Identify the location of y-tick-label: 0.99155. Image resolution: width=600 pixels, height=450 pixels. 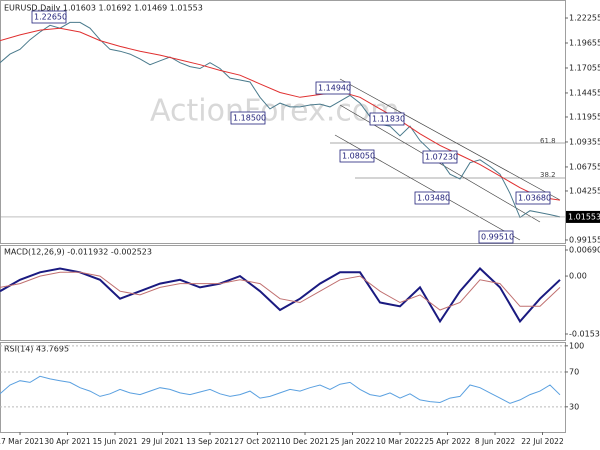
(584, 239).